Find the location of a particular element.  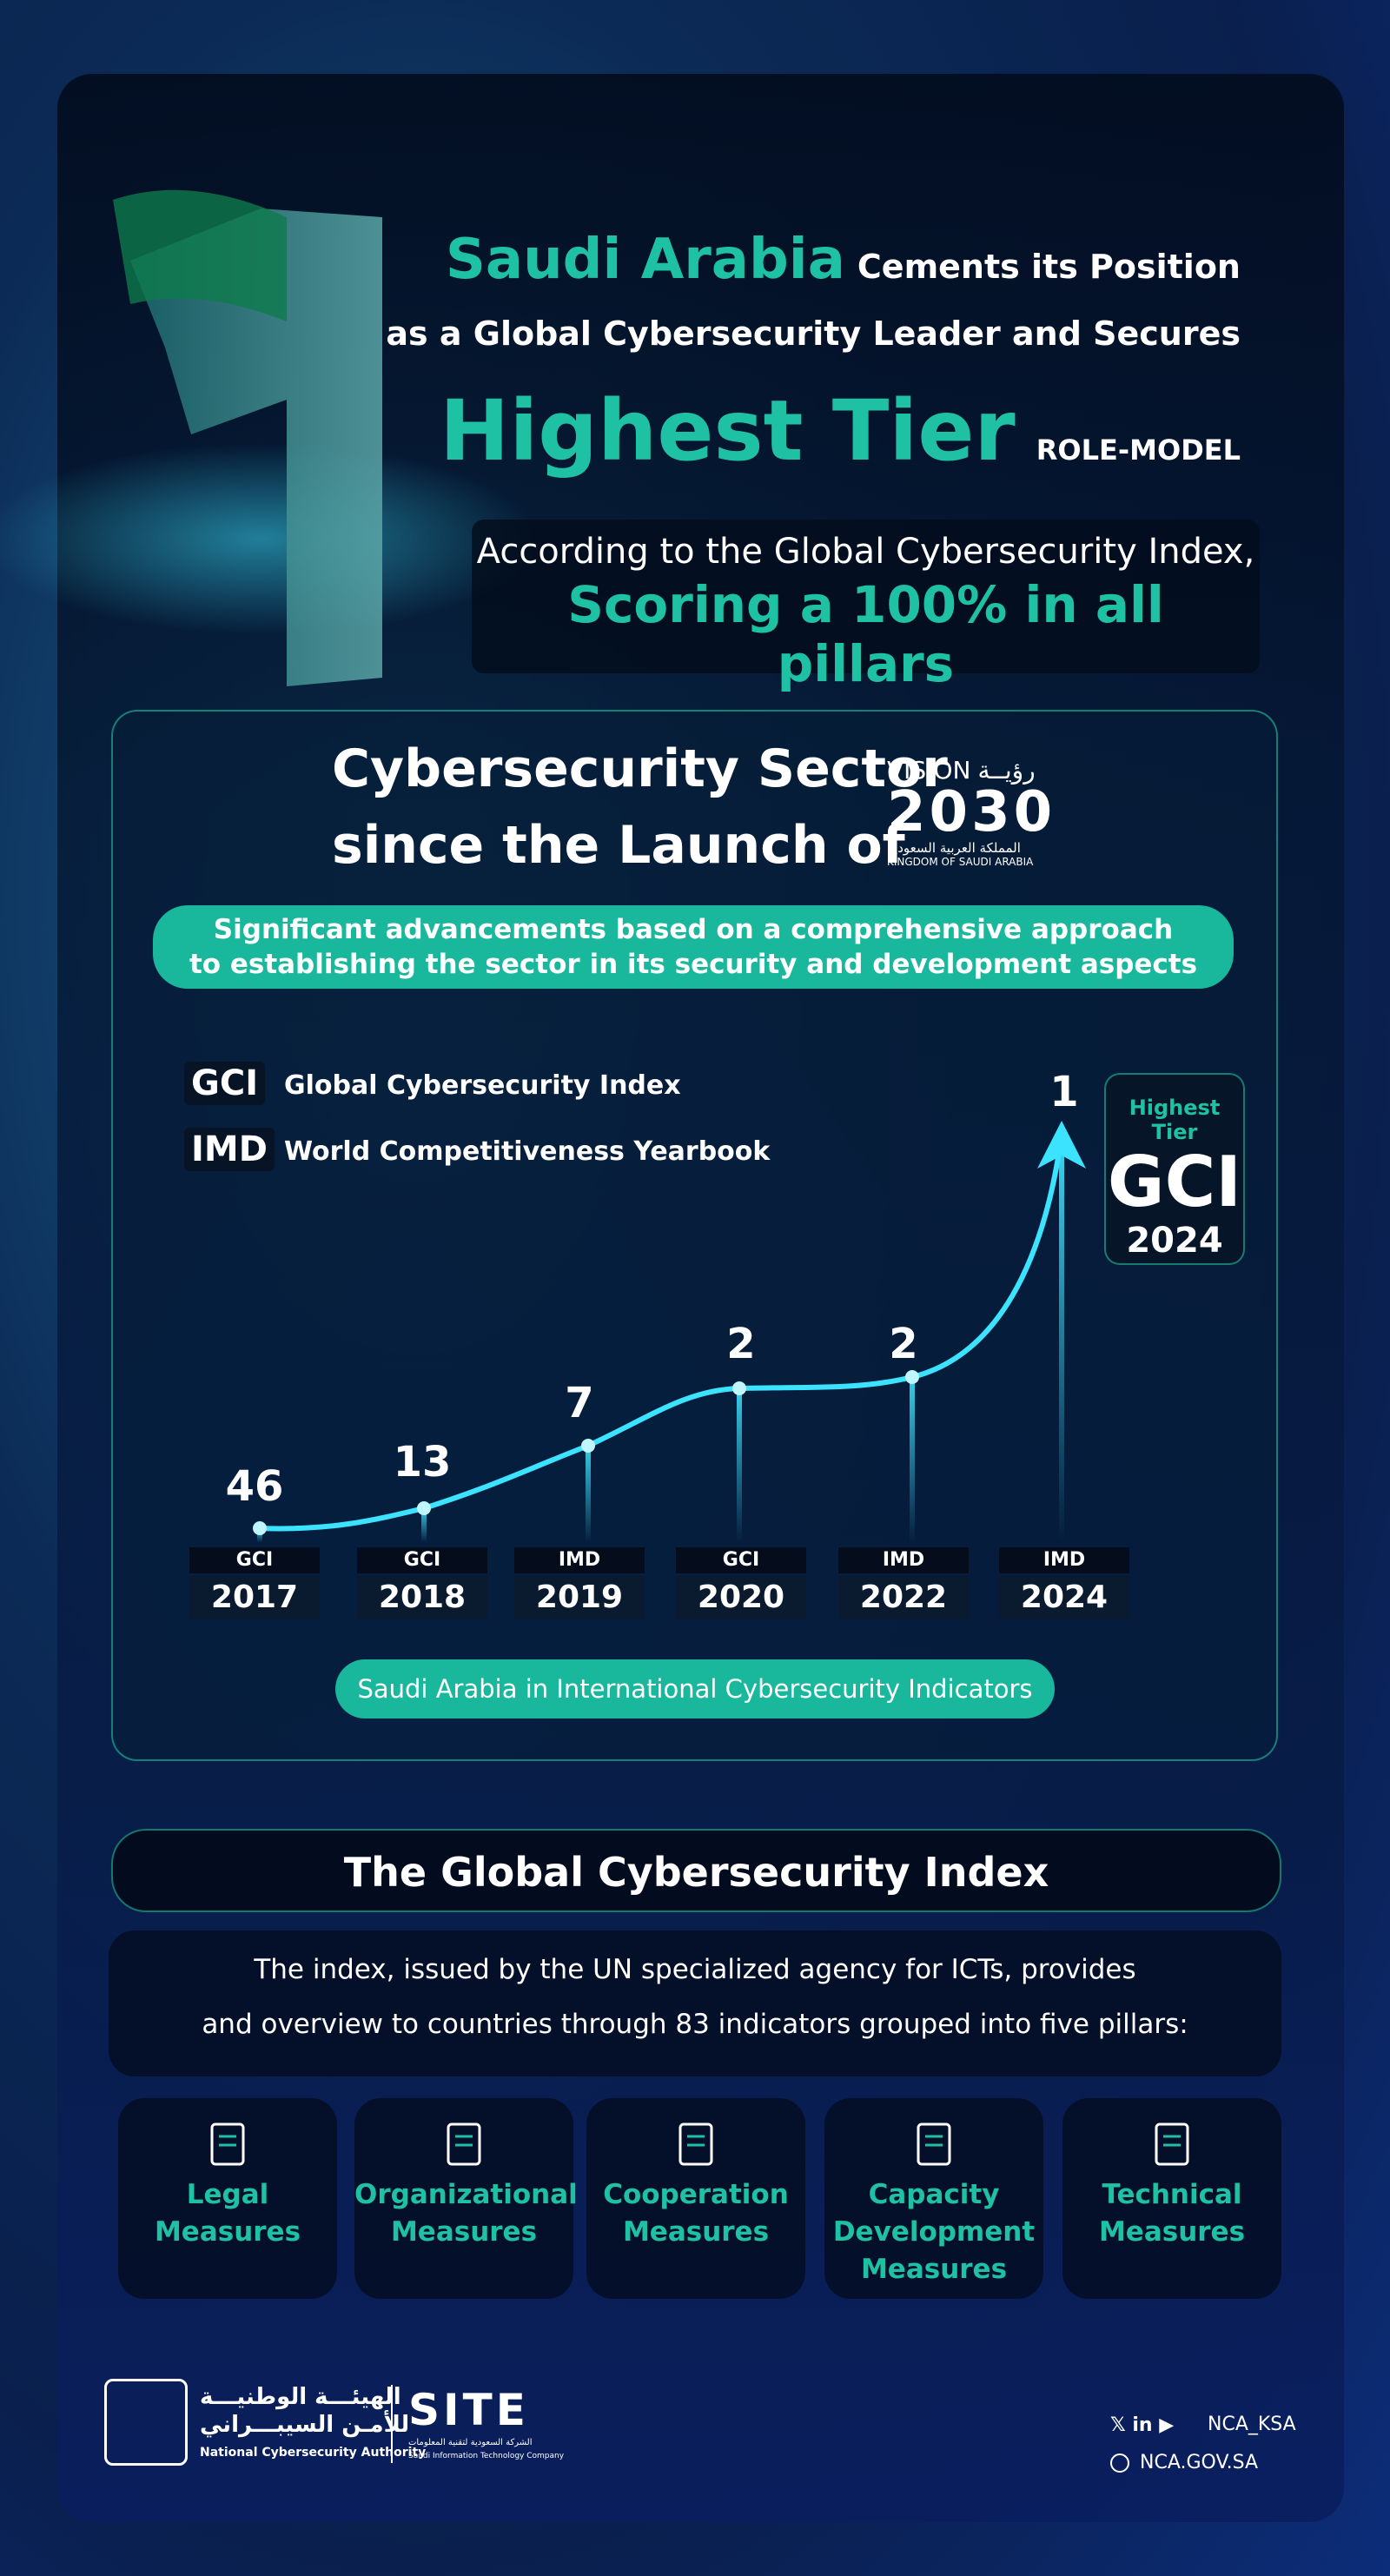

rank: 1 is located at coordinates (1064, 1092).